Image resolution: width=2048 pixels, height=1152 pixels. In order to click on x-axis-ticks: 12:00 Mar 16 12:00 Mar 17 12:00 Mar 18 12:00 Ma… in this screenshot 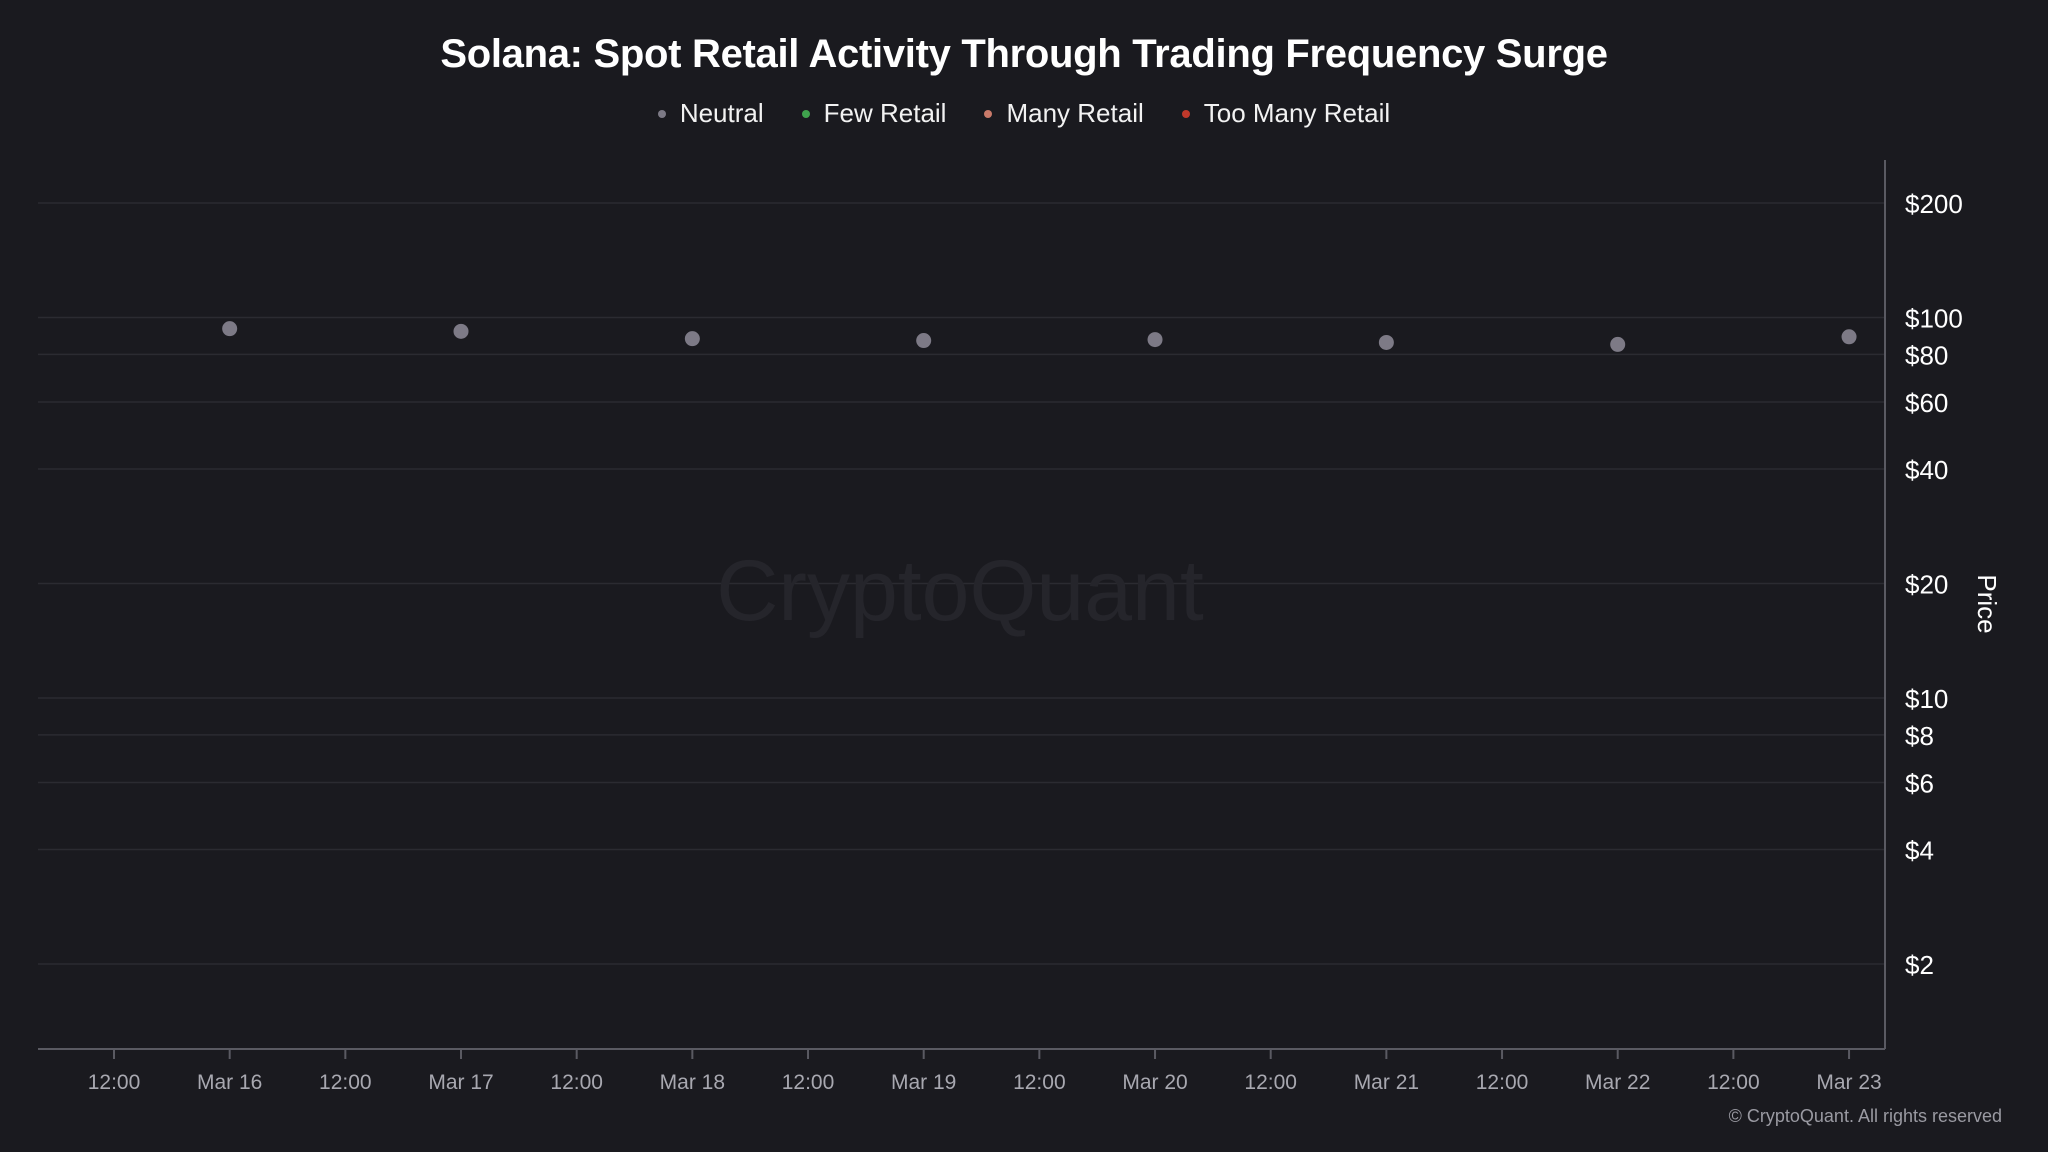, I will do `click(985, 1071)`.